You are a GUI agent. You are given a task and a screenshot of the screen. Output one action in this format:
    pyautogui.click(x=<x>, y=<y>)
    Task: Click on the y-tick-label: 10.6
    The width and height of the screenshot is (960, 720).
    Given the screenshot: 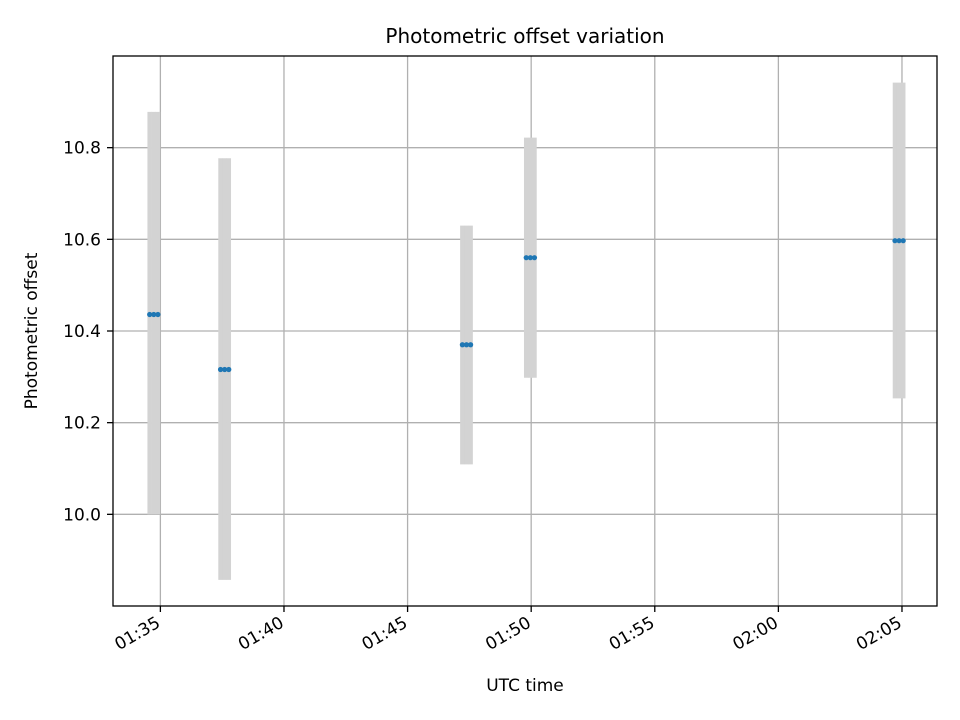 What is the action you would take?
    pyautogui.click(x=82, y=240)
    